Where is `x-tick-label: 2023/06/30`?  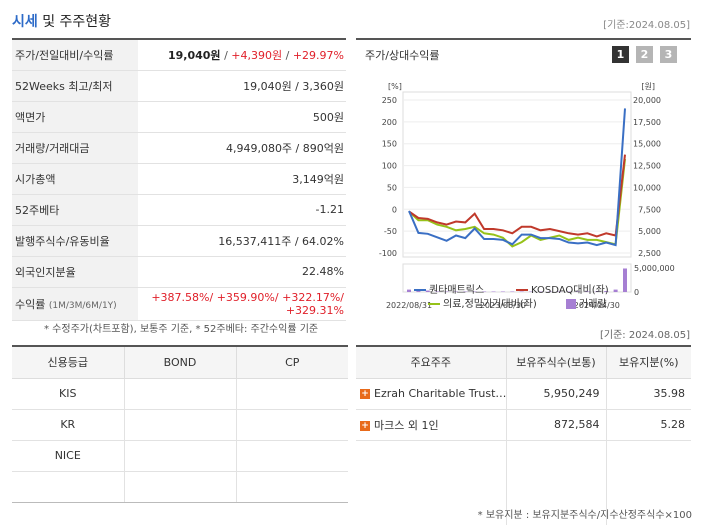
x-tick-label: 2023/06/30 is located at coordinates (503, 305).